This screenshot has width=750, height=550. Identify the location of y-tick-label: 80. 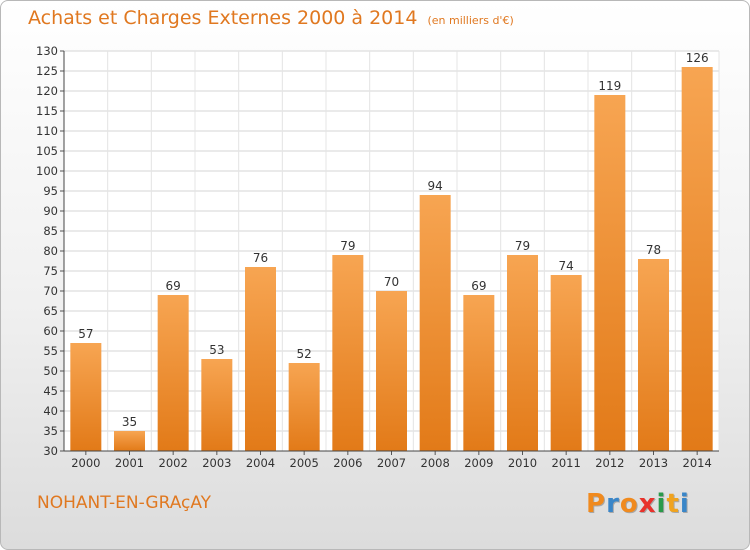
(50, 251).